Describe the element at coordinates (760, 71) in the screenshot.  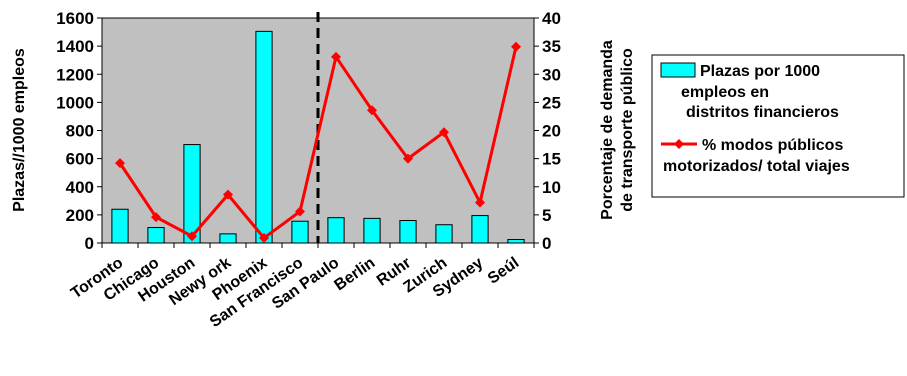
I see `legend-bar-label-line-1: Plazas por 1000` at that location.